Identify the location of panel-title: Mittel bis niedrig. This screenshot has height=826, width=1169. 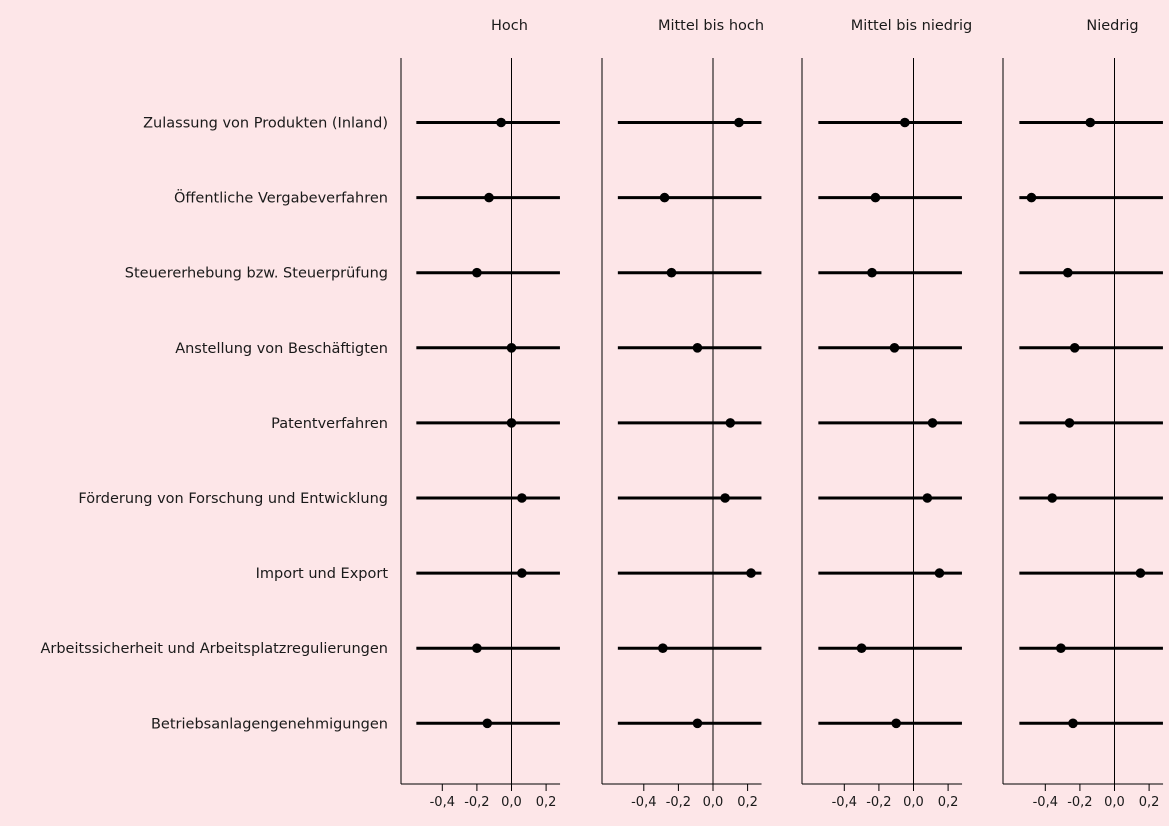
(911, 26).